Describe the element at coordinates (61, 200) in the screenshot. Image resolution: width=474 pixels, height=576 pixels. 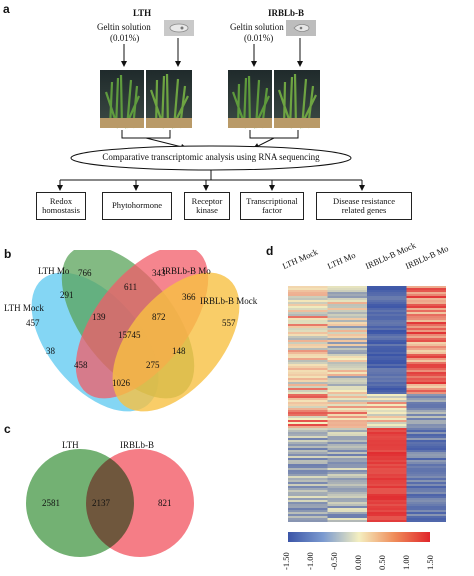
I see `category-redox-line1: Redox` at that location.